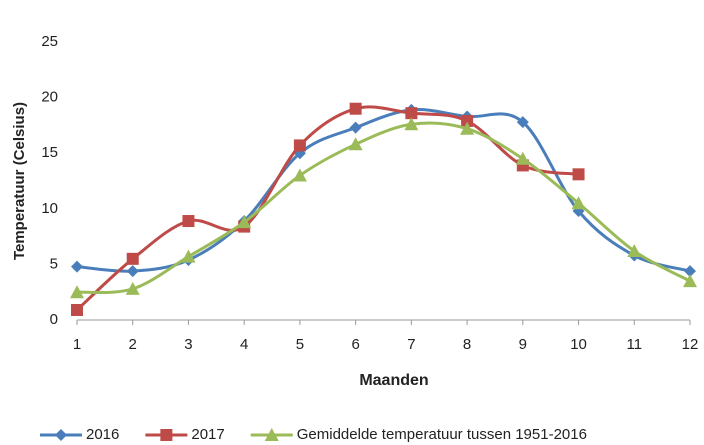  What do you see at coordinates (411, 344) in the screenshot?
I see `x-tick-label: 7` at bounding box center [411, 344].